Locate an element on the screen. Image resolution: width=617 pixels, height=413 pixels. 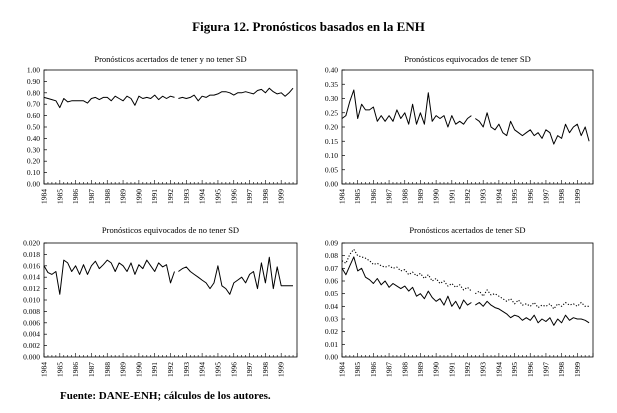
y-tick-label: 0.020 is located at coordinates (31, 243).